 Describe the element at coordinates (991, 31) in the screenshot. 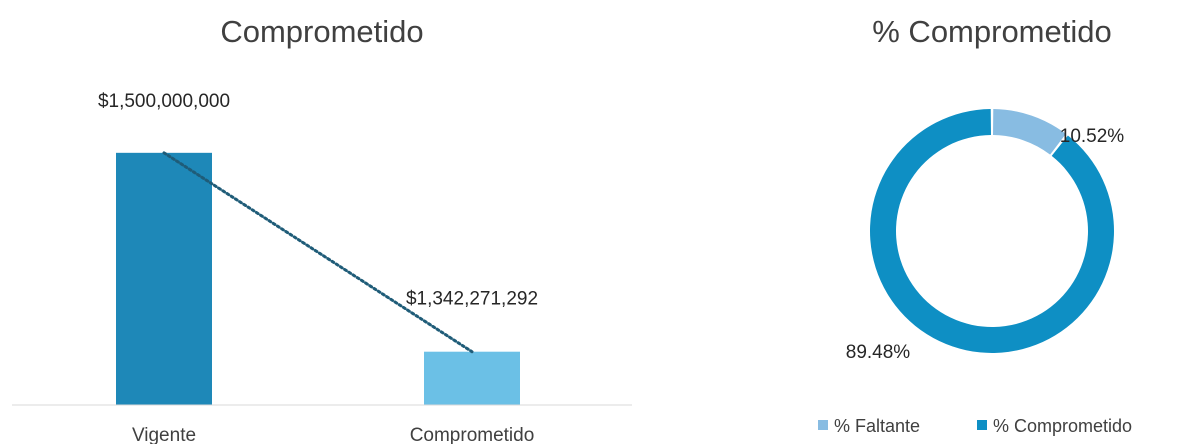

I see `donut-chart-title: % Comprometido` at that location.